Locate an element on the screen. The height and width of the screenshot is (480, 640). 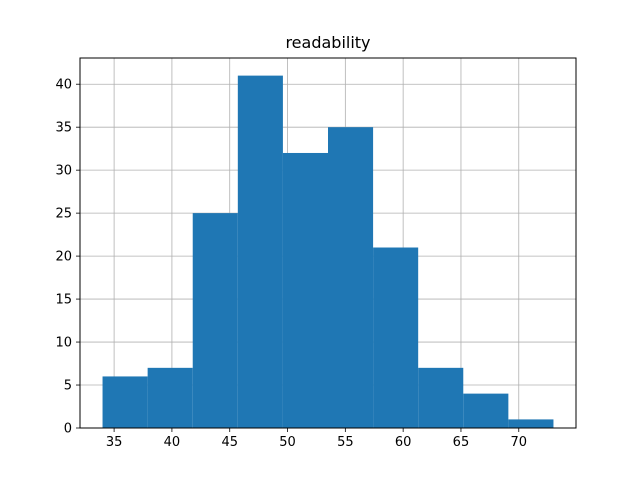
y-axis: 0 5 10 15 20 25 30 35 40 is located at coordinates (67, 257).